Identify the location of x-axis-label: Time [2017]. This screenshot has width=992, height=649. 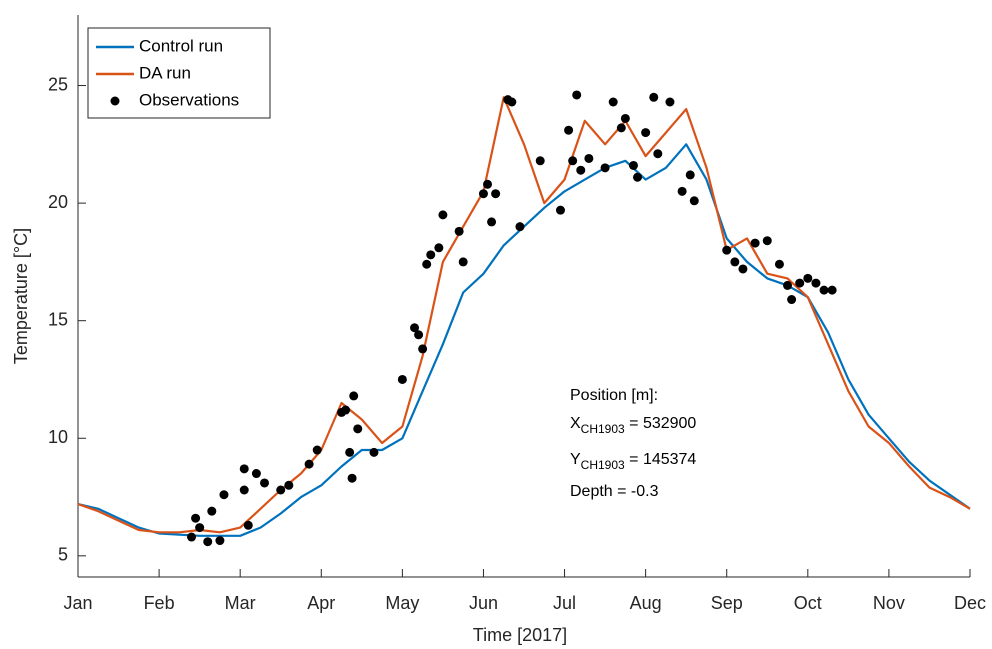
(520, 635).